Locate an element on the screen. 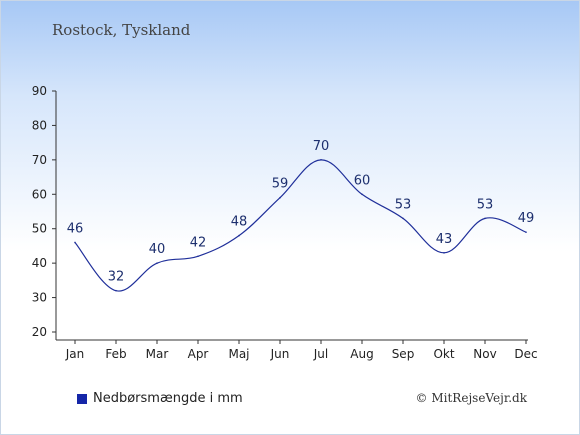 The height and width of the screenshot is (435, 580). legend-label: Nedbørsmængde i mm is located at coordinates (168, 398).